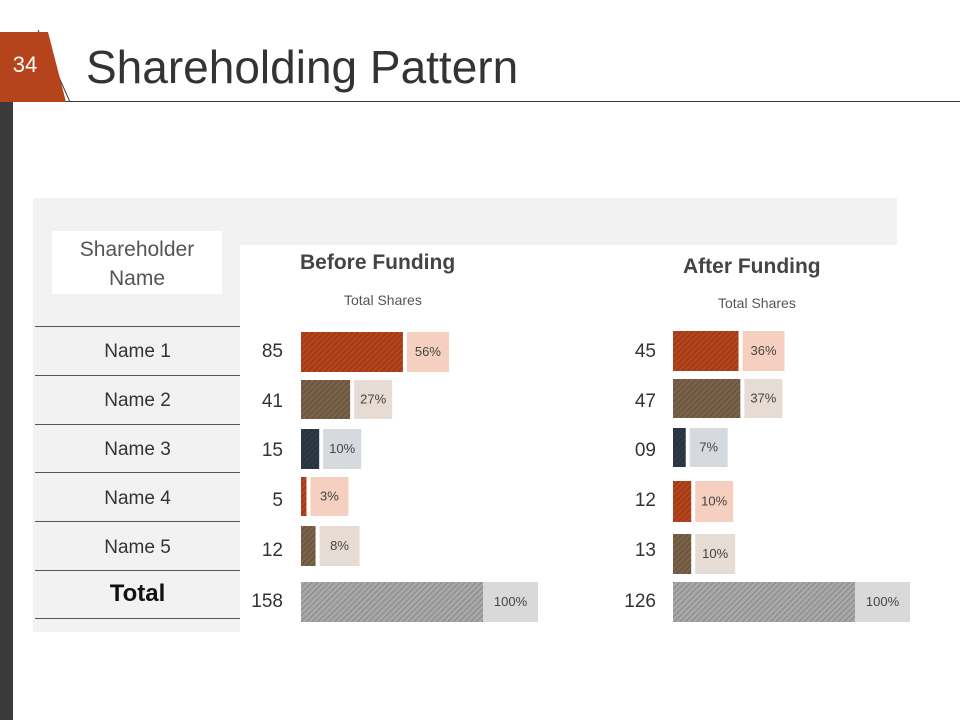  Describe the element at coordinates (640, 601) in the screenshot. I see `after-value-total: 126` at that location.